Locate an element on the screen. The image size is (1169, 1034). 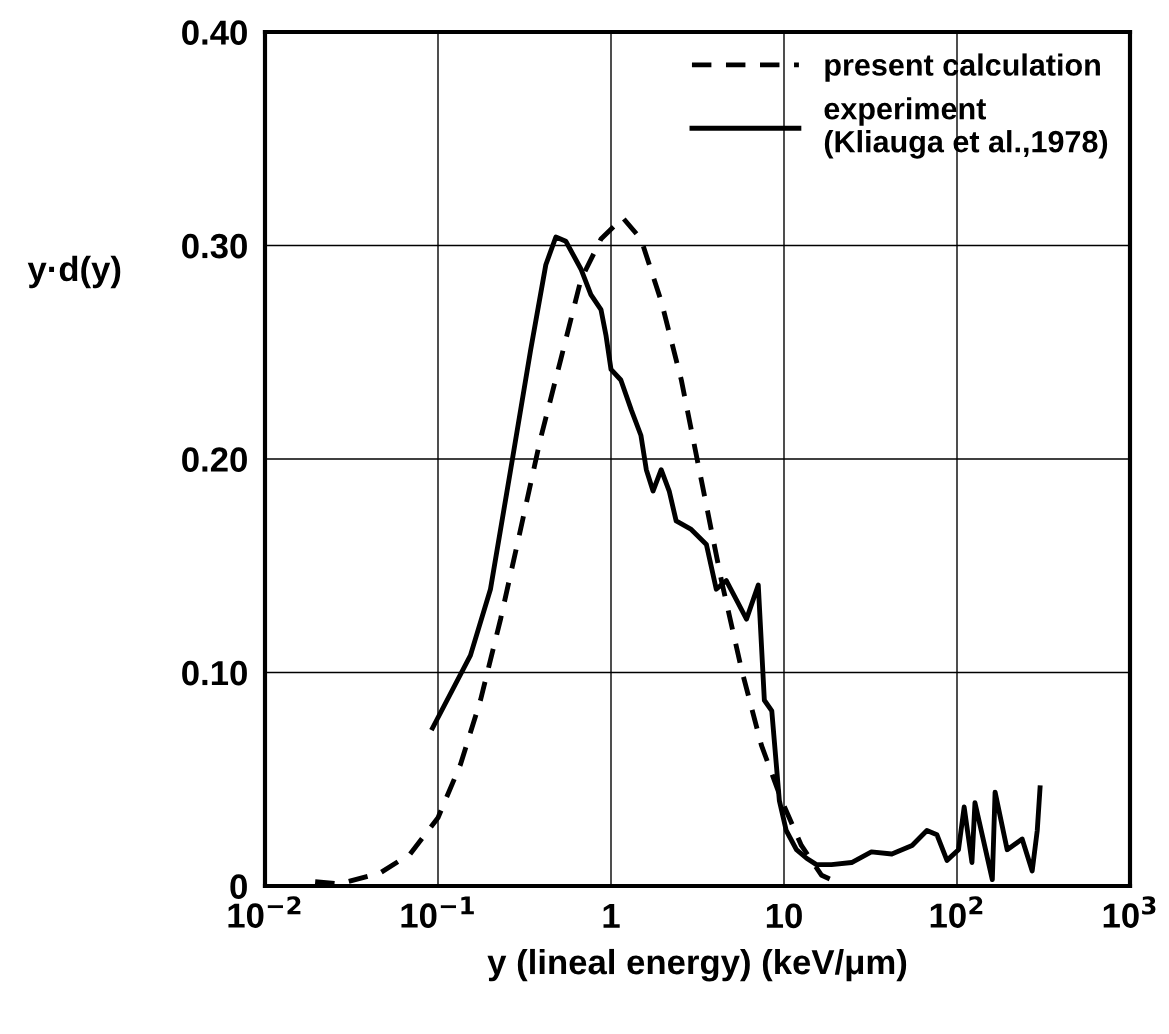
x-tick-label: 10$^{2}$ is located at coordinates (956, 912).